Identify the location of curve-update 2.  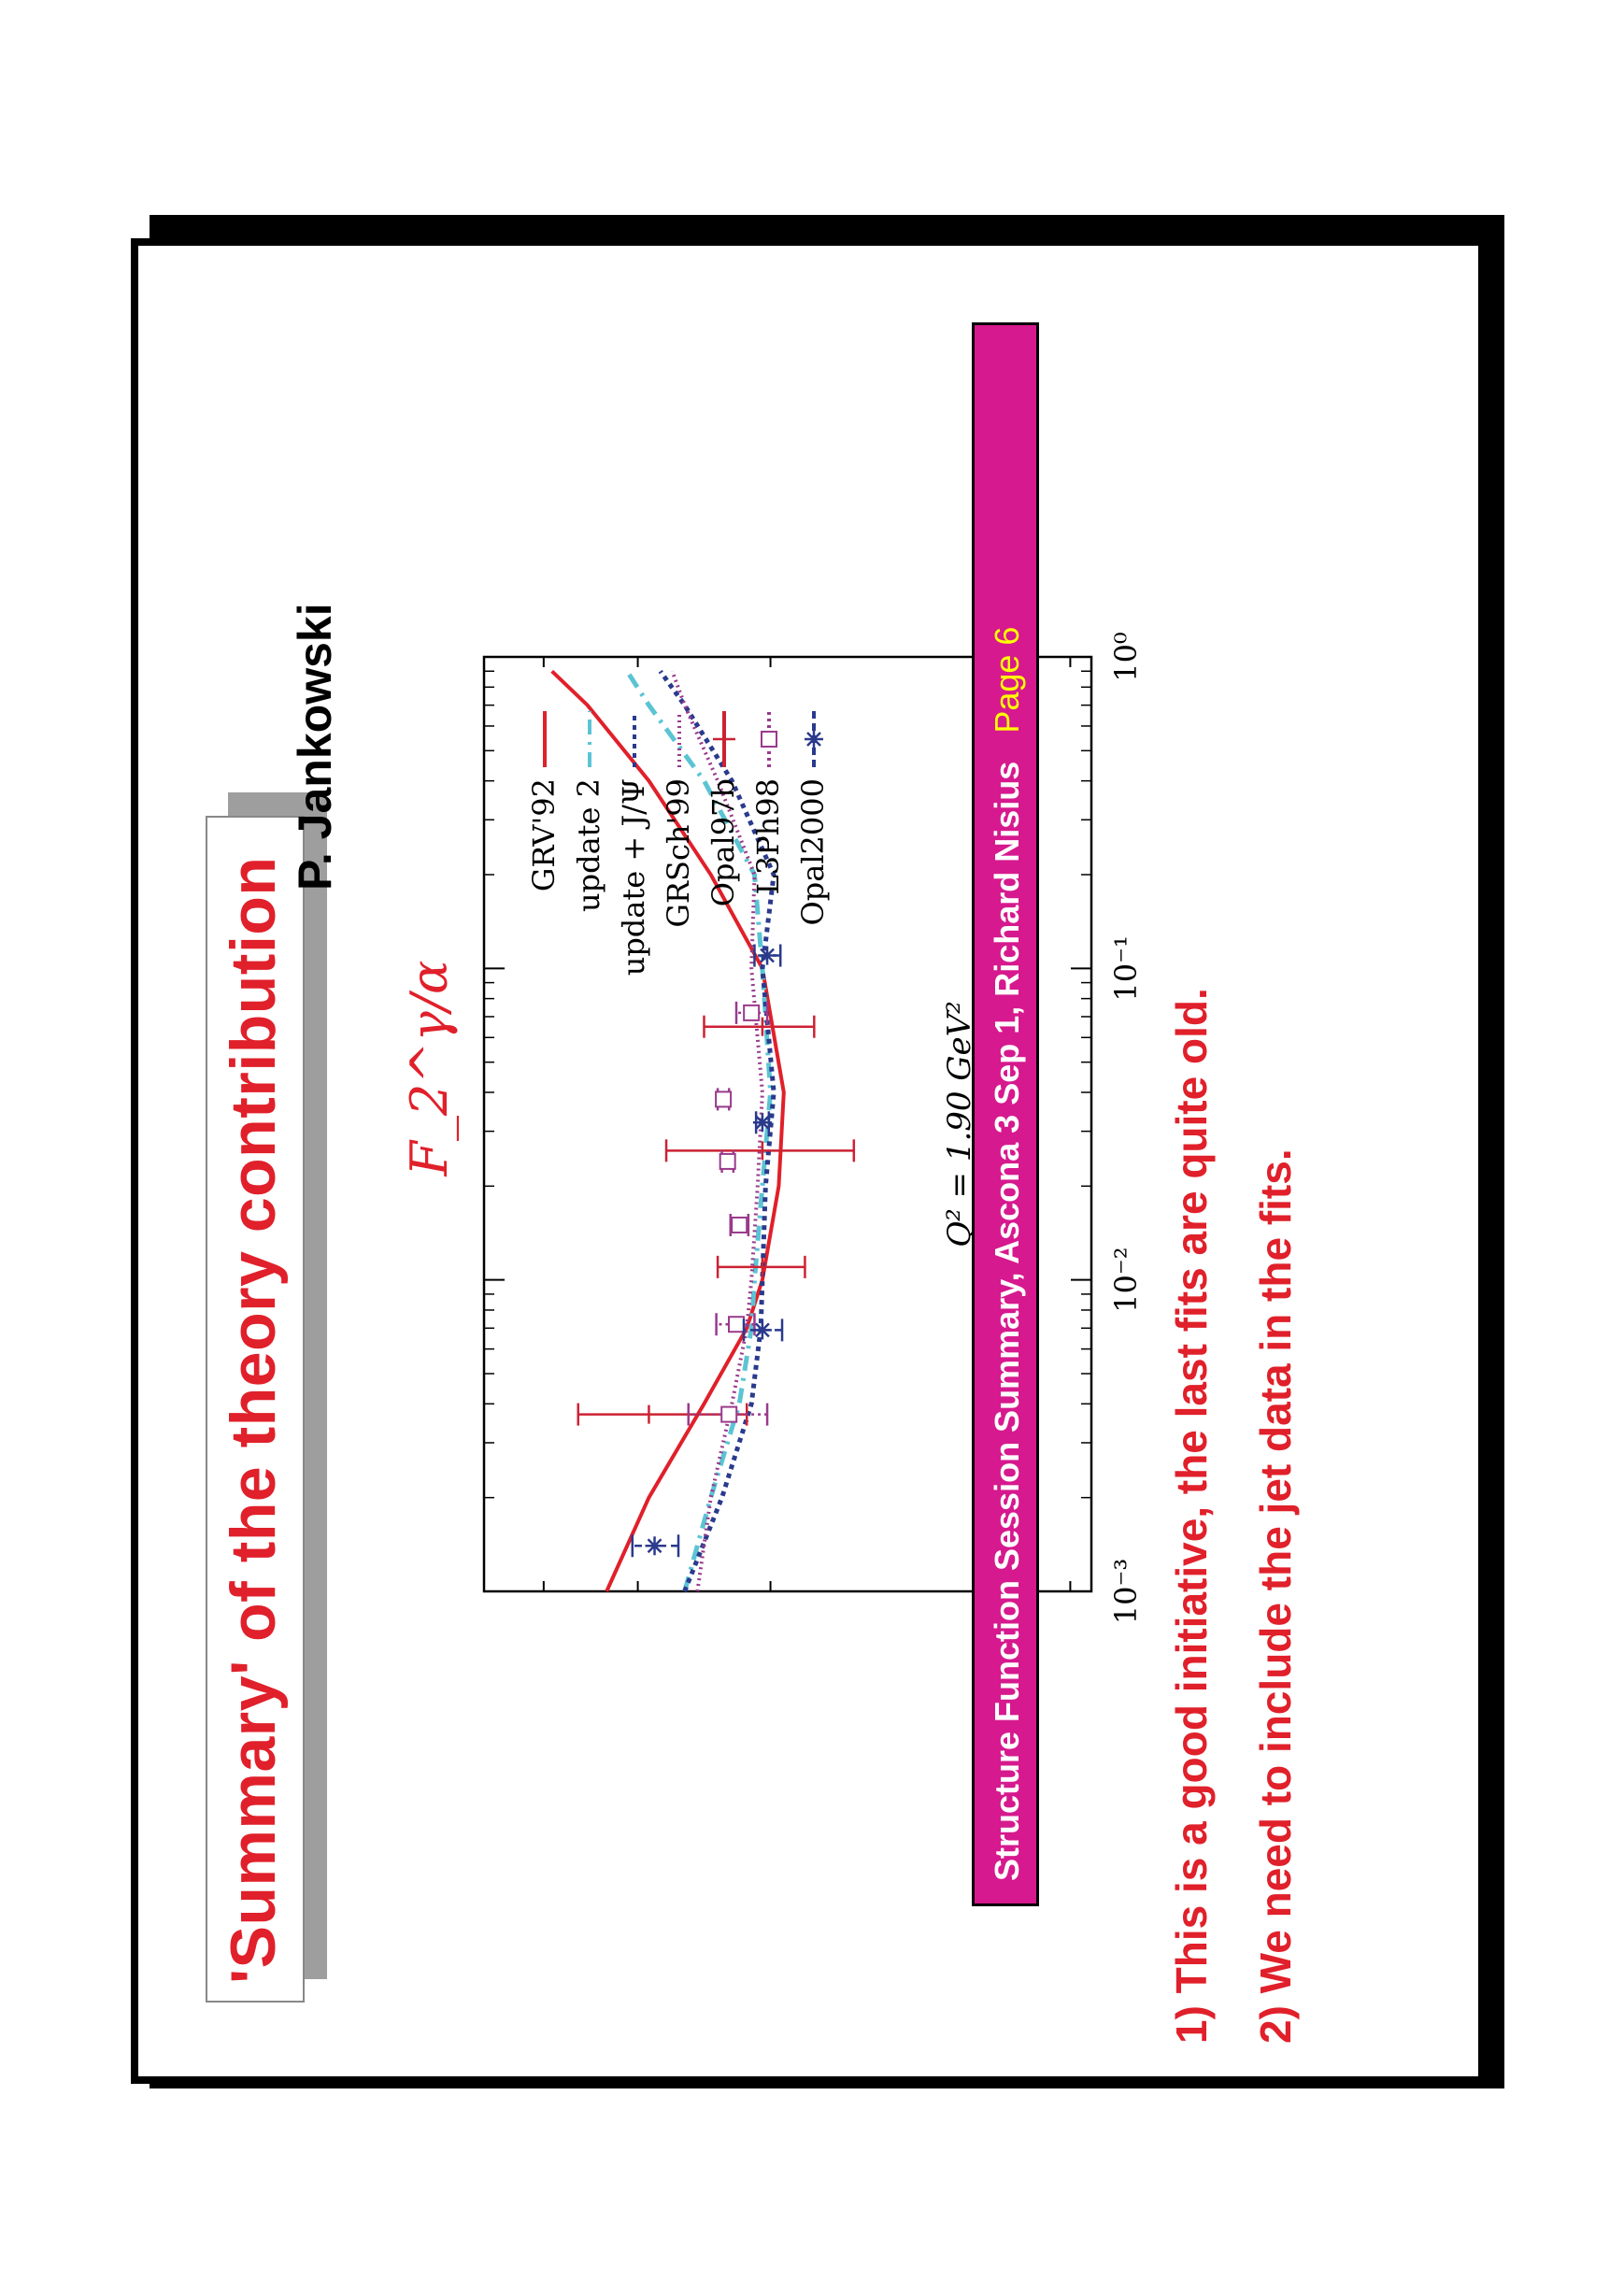
(699, 1130).